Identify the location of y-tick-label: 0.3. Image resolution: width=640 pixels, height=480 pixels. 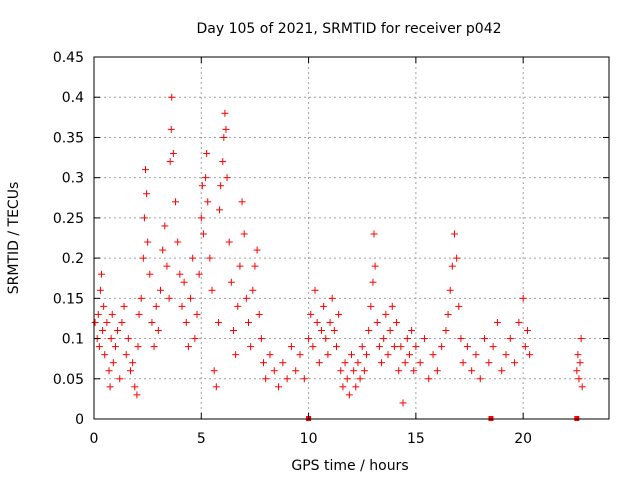
(73, 179).